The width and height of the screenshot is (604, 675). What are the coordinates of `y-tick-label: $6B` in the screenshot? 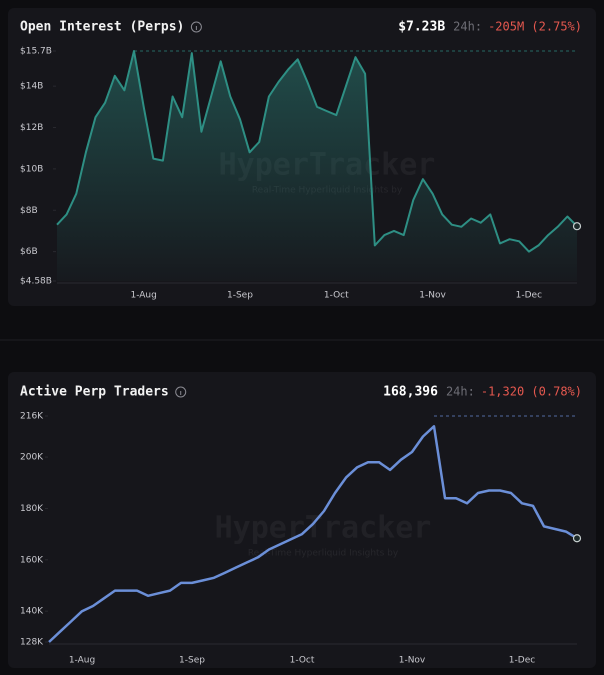 It's located at (29, 252).